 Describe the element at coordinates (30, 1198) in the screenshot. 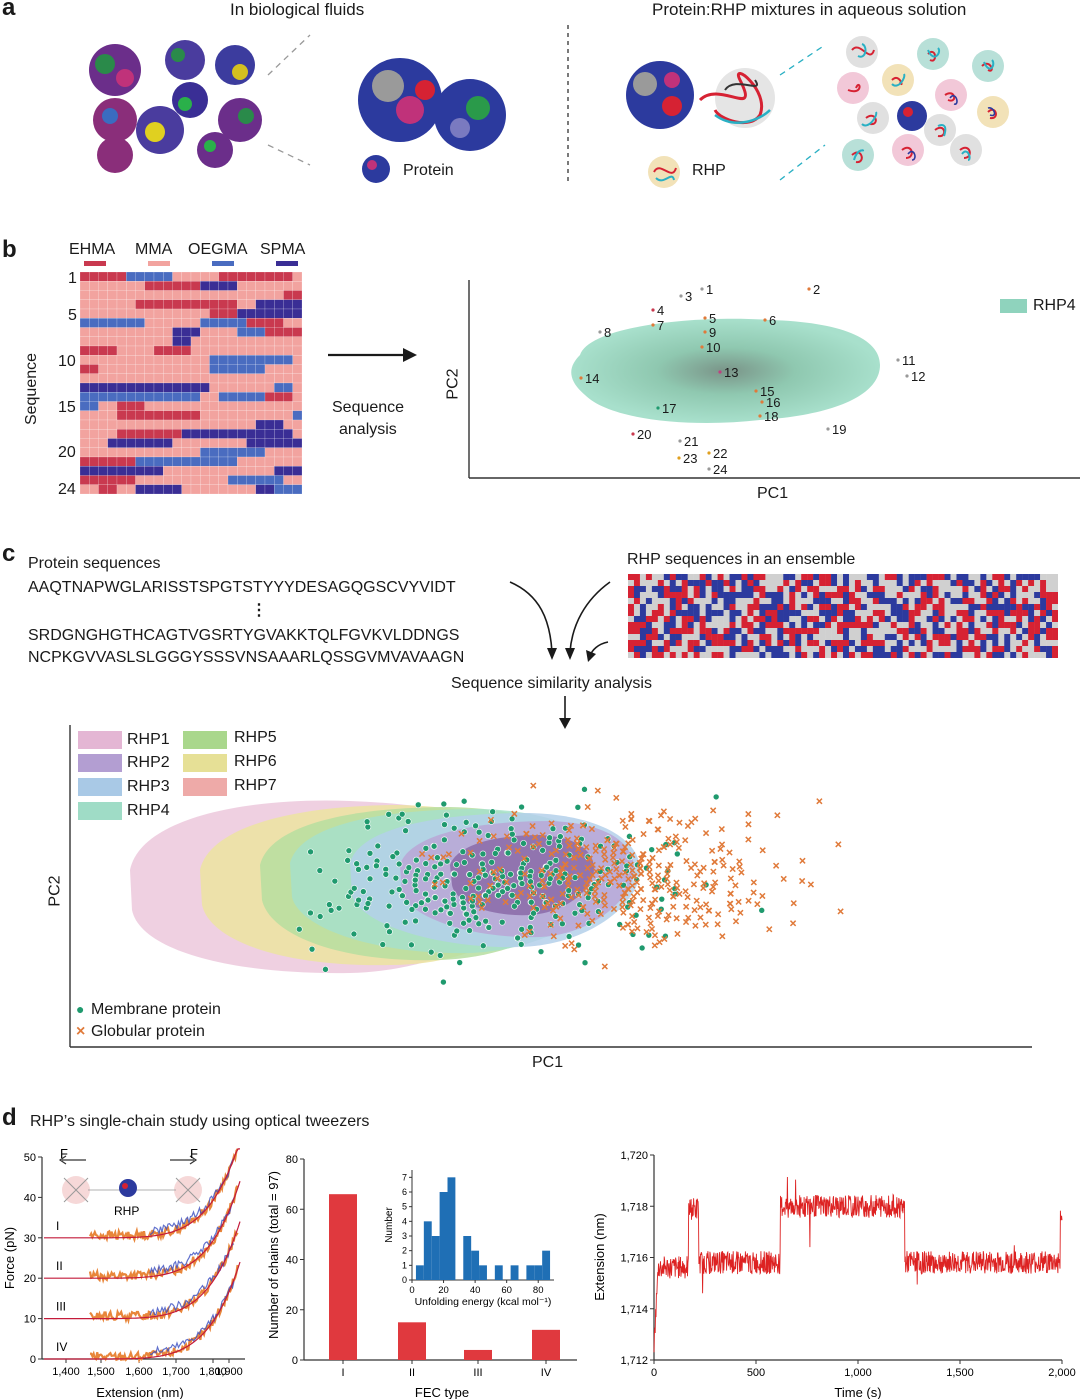

I see `force-ytick-label: 40` at that location.